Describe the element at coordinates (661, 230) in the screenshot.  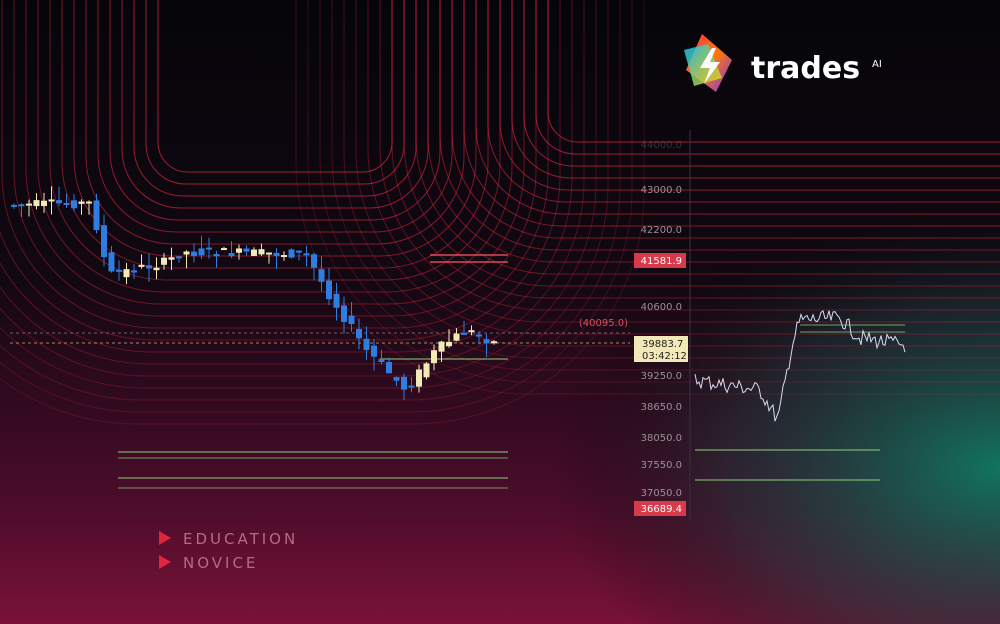
I see `price-tick: 42200.0` at that location.